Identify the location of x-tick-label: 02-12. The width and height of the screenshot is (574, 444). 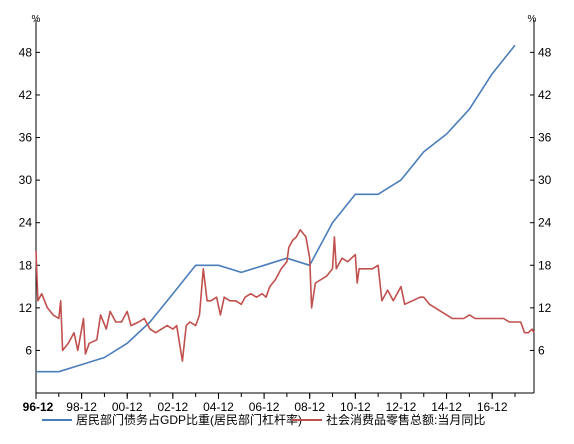
(173, 407).